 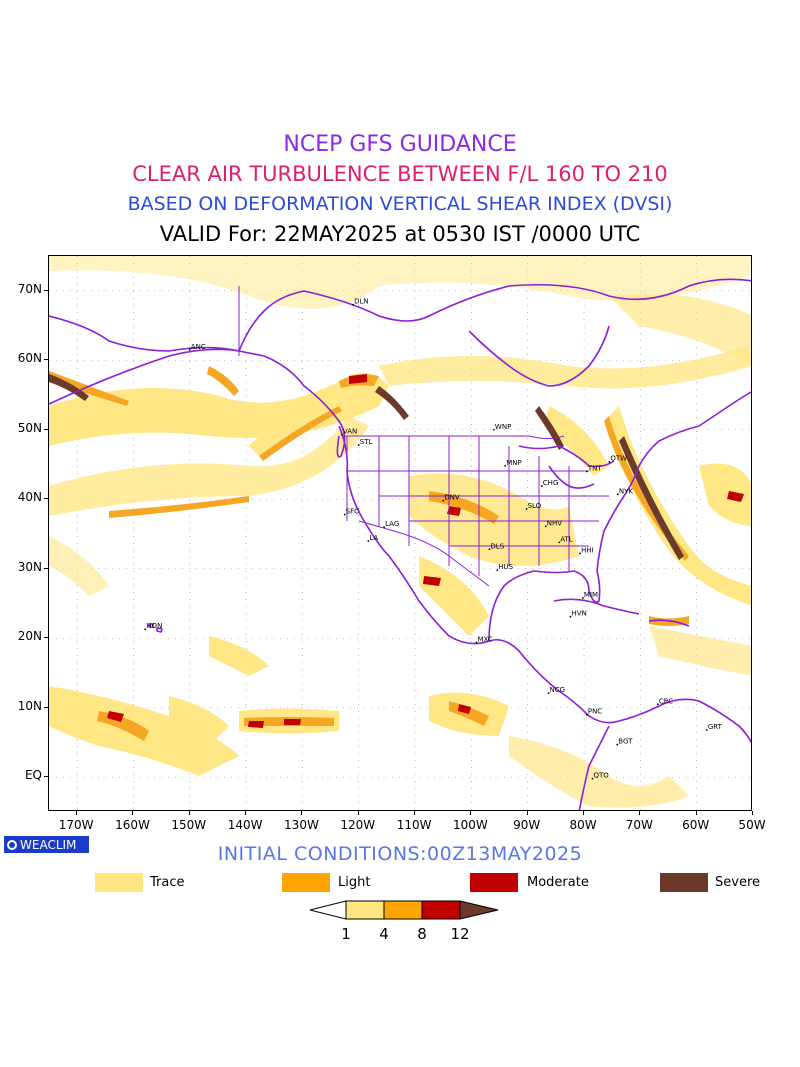 What do you see at coordinates (551, 483) in the screenshot?
I see `city-label: CHG` at bounding box center [551, 483].